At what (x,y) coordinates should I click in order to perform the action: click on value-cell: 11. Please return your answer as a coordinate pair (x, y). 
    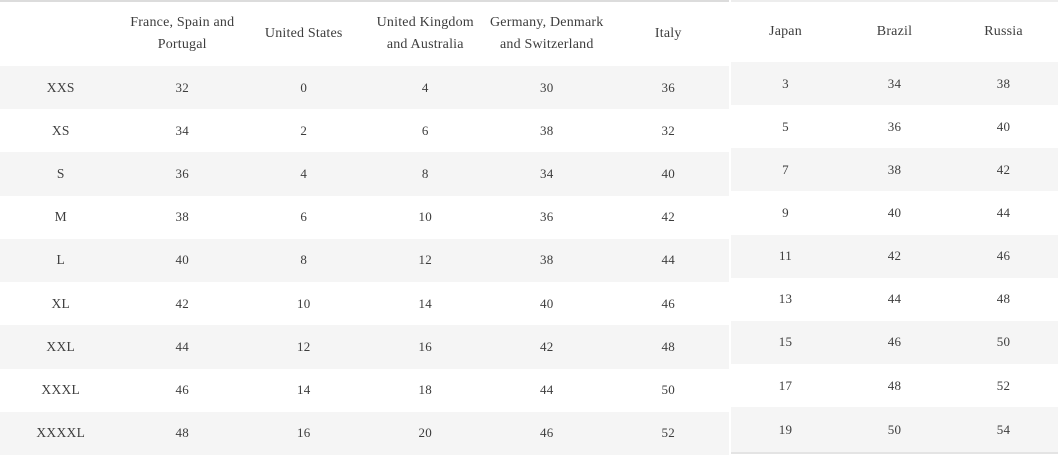
    Looking at the image, I should click on (785, 256).